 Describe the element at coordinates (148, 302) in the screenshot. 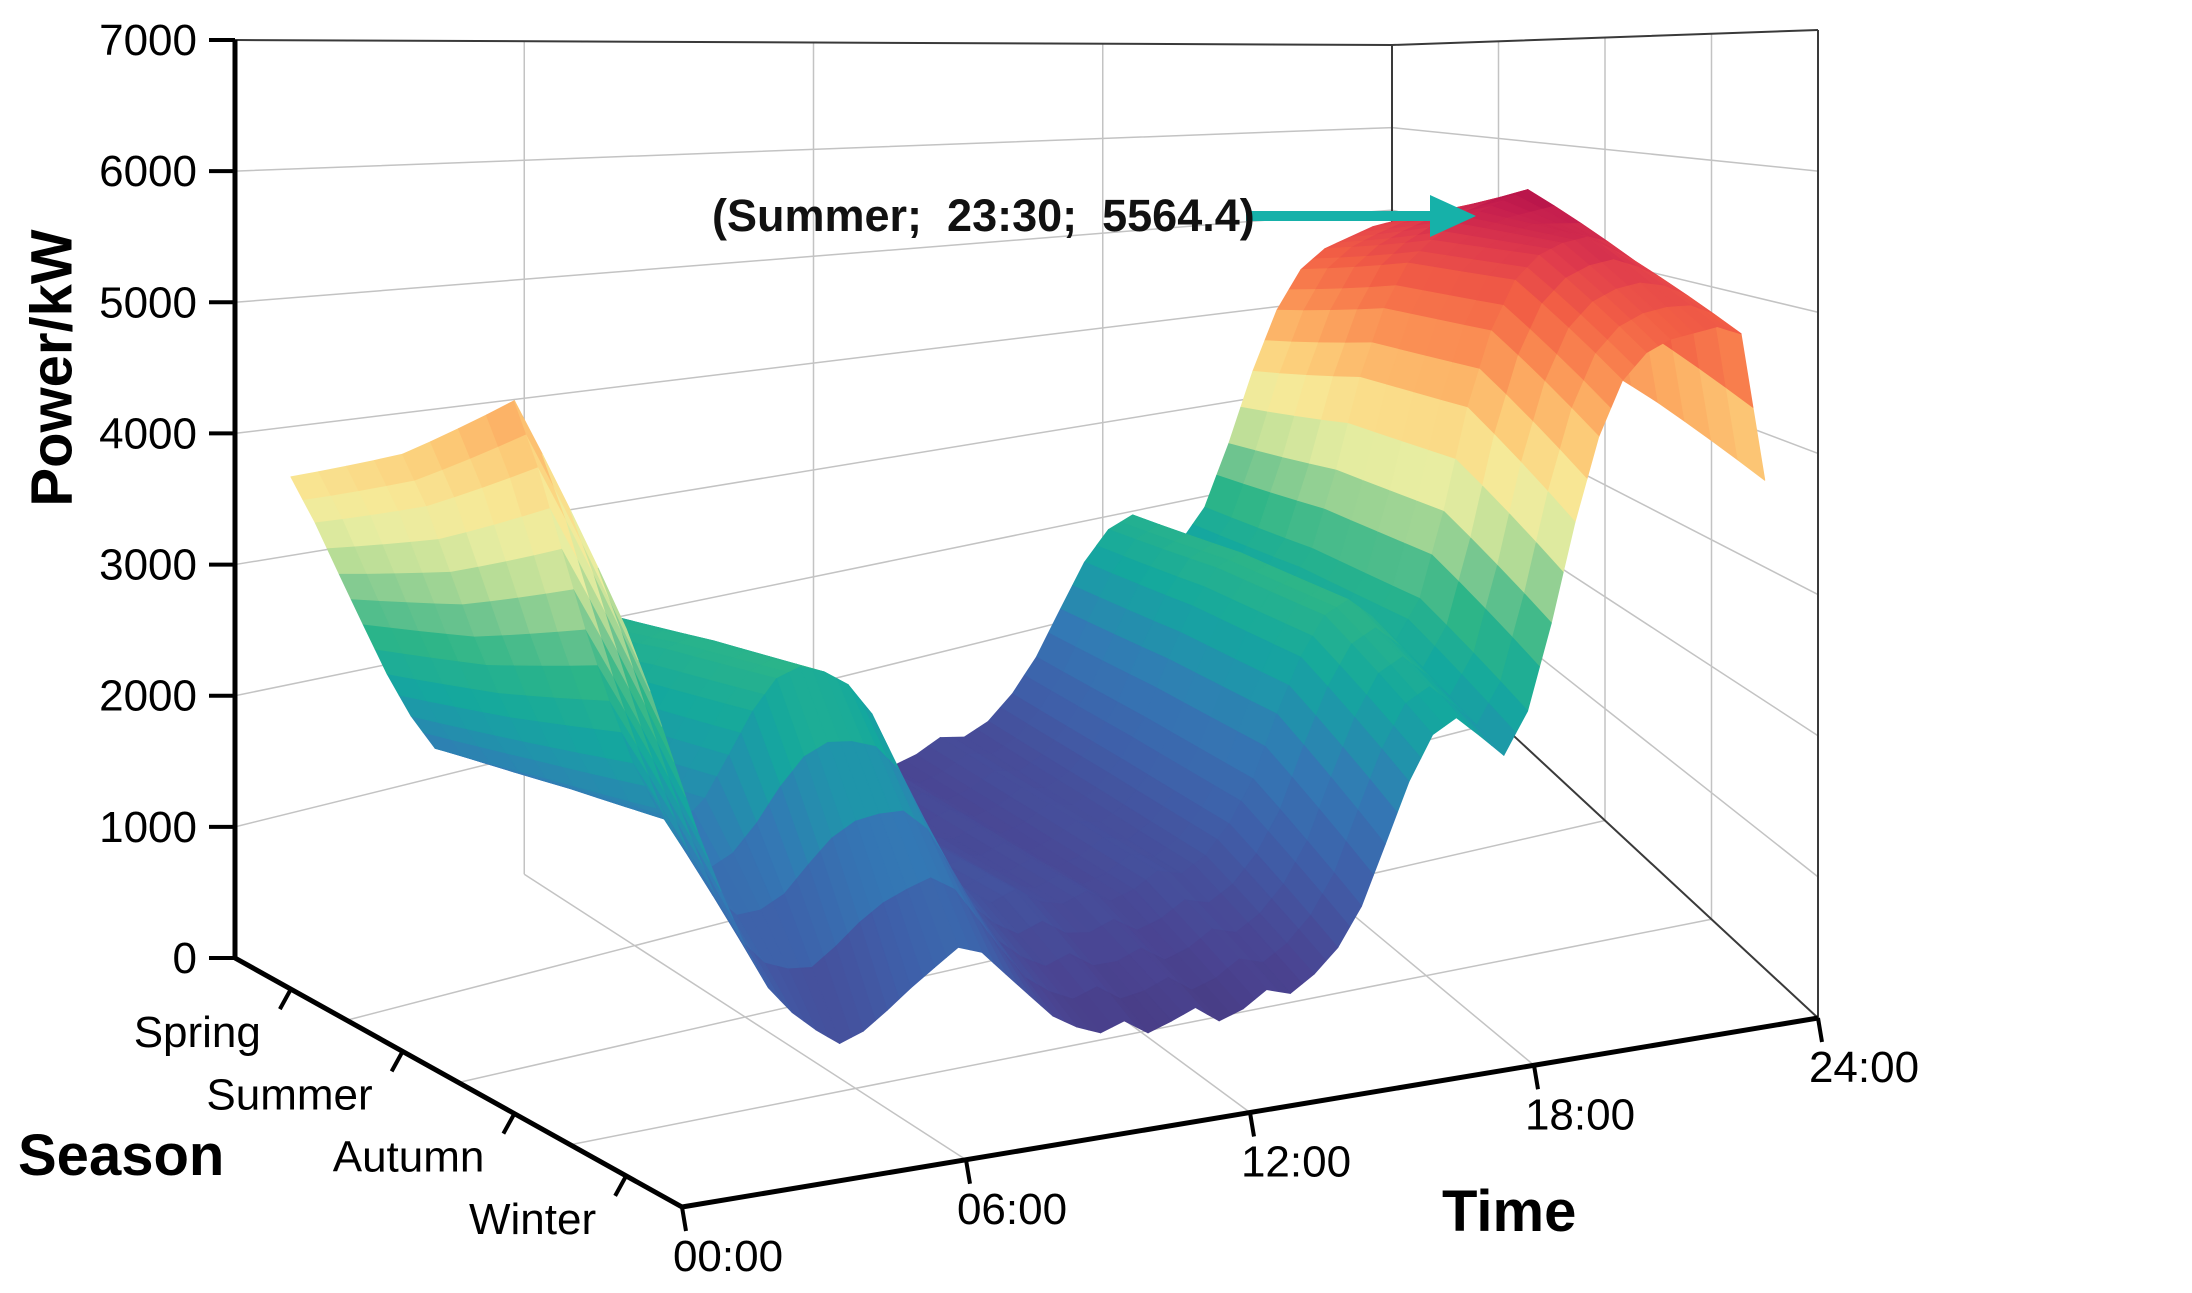

I see `z-tick-label: 5000` at that location.